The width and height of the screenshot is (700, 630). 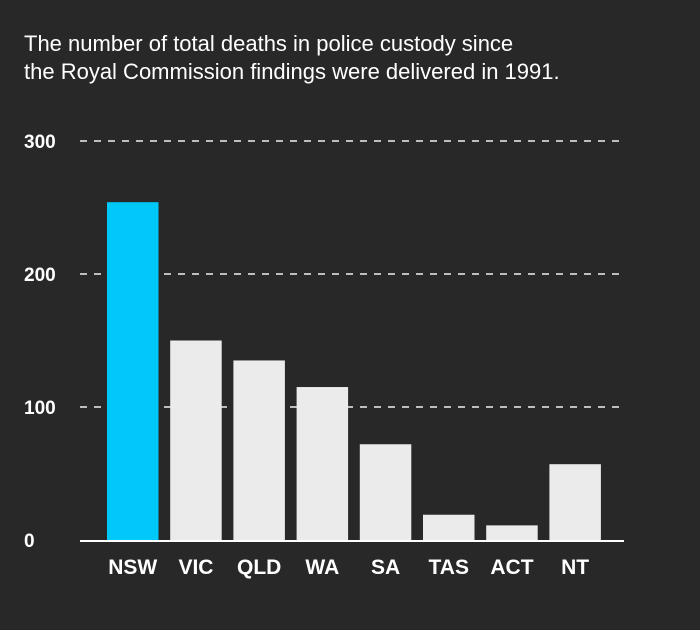 I want to click on x-tick-label-tas: TAS, so click(x=449, y=567).